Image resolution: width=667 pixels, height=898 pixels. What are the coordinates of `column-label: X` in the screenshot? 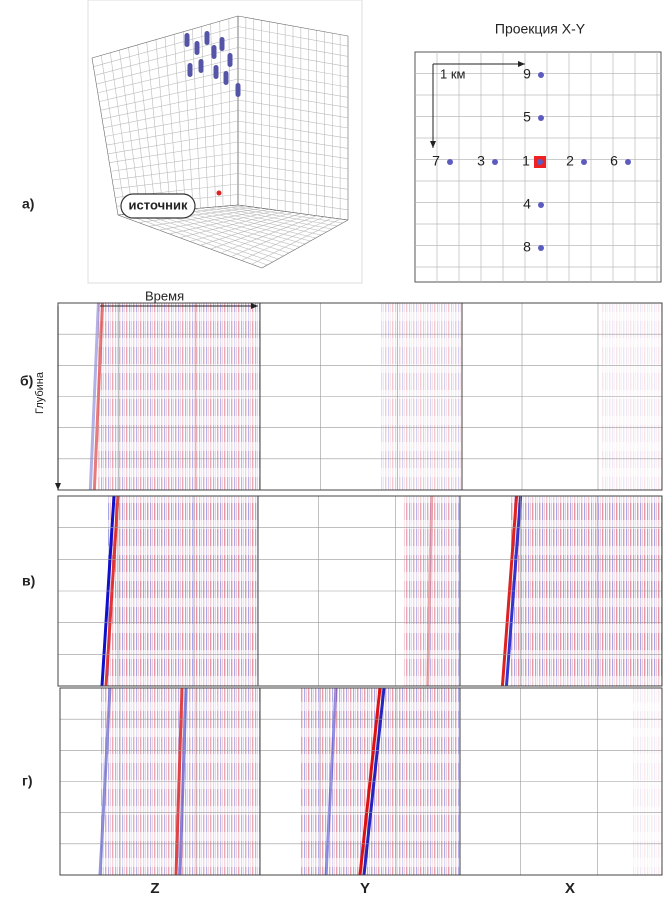 It's located at (570, 888).